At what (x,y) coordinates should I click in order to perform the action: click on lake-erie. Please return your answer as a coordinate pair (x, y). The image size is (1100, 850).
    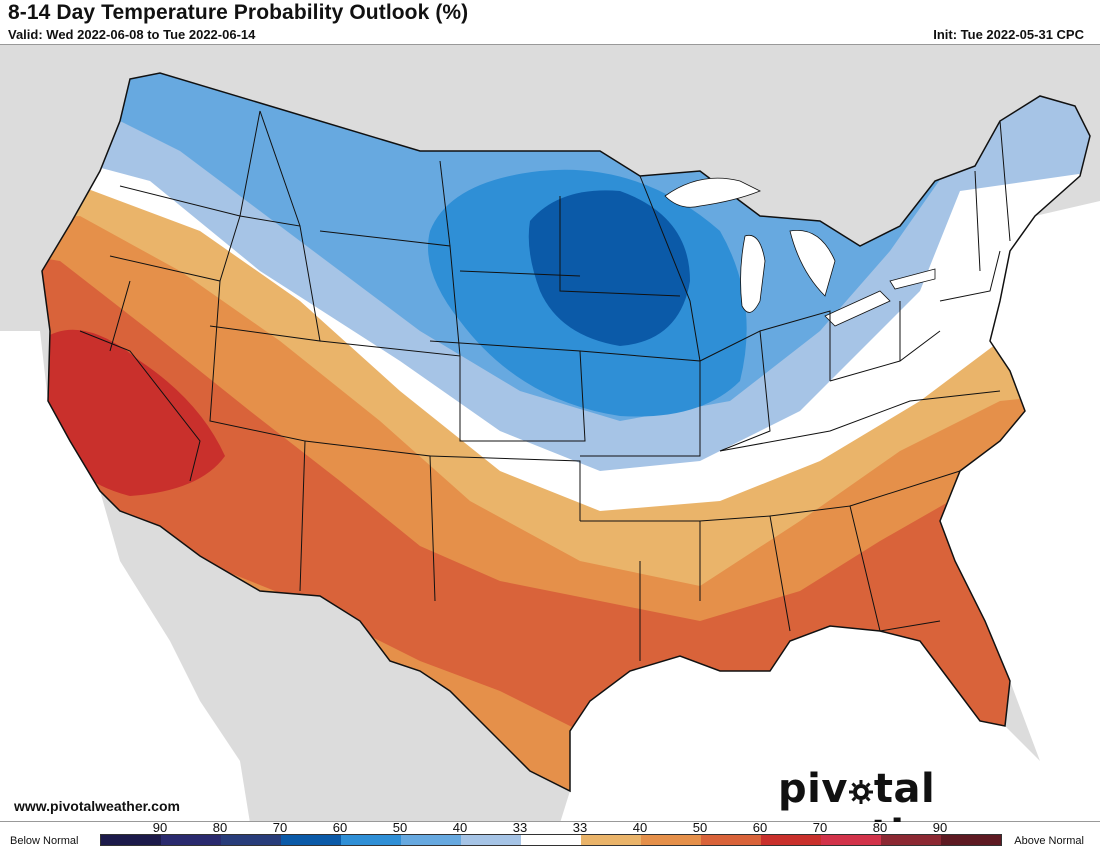
    Looking at the image, I should click on (857, 308).